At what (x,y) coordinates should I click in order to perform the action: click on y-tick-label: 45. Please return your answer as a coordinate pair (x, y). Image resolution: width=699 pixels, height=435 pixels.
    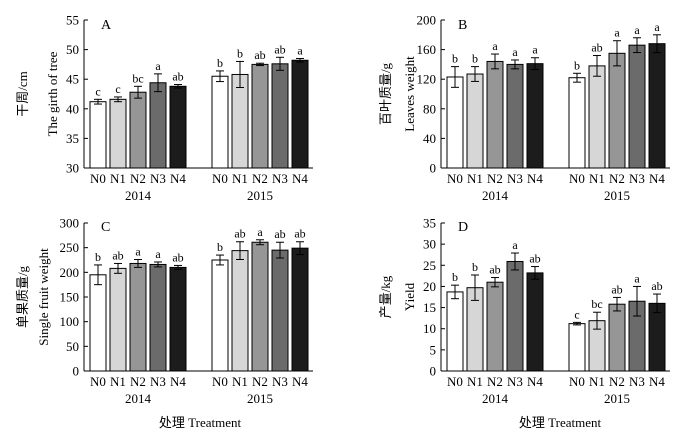
    Looking at the image, I should click on (72, 79).